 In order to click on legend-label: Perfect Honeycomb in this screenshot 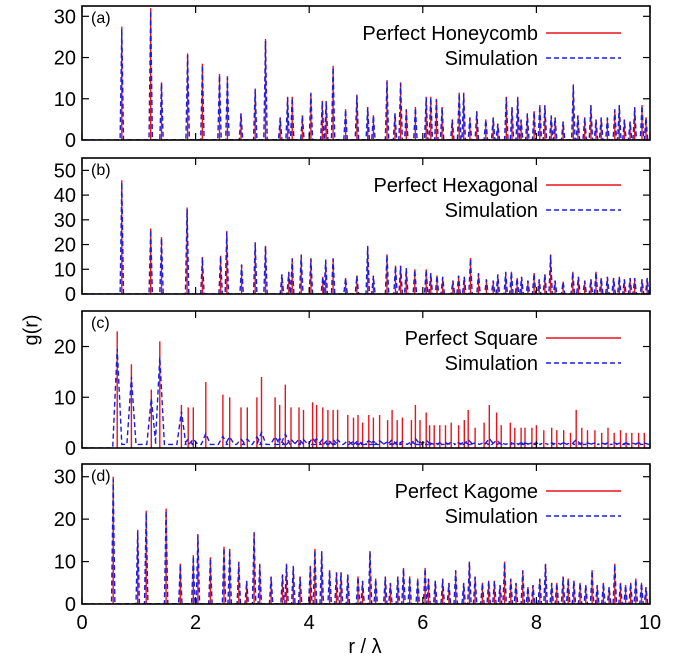, I will do `click(450, 34)`.